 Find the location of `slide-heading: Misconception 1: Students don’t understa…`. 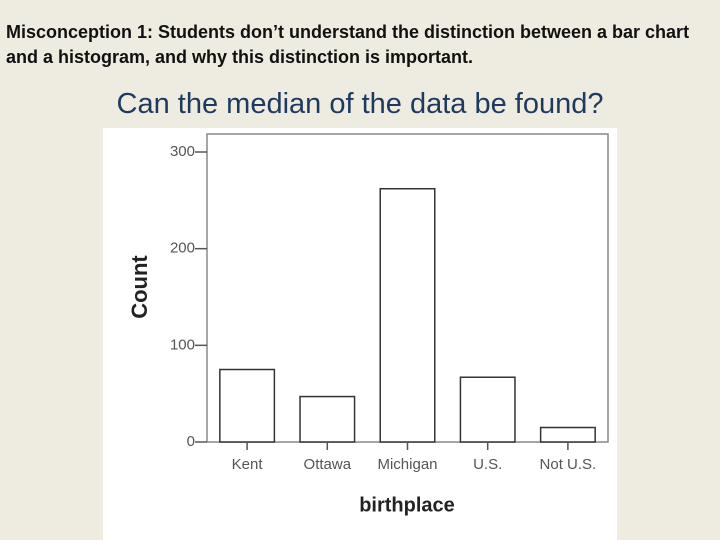

slide-heading: Misconception 1: Students don’t understa… is located at coordinates (348, 44).